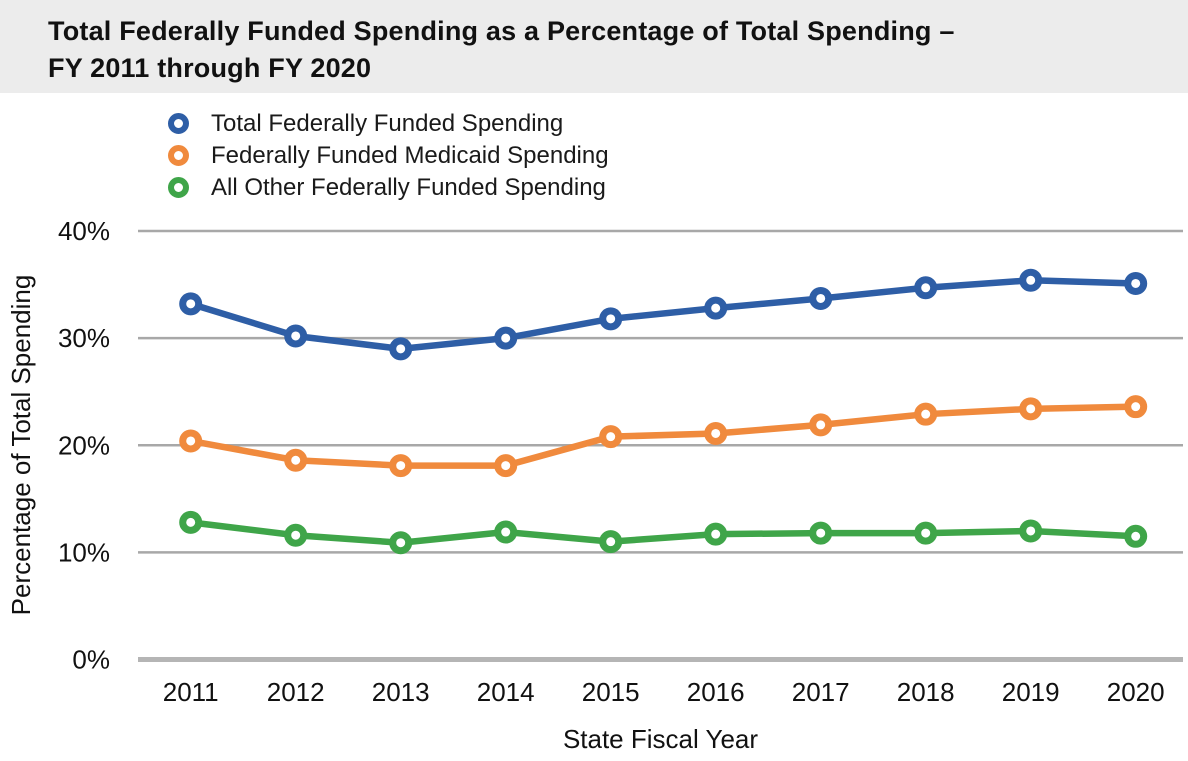 This screenshot has height=761, width=1188. I want to click on legend-item: Total Federally Funded Spending, so click(388, 123).